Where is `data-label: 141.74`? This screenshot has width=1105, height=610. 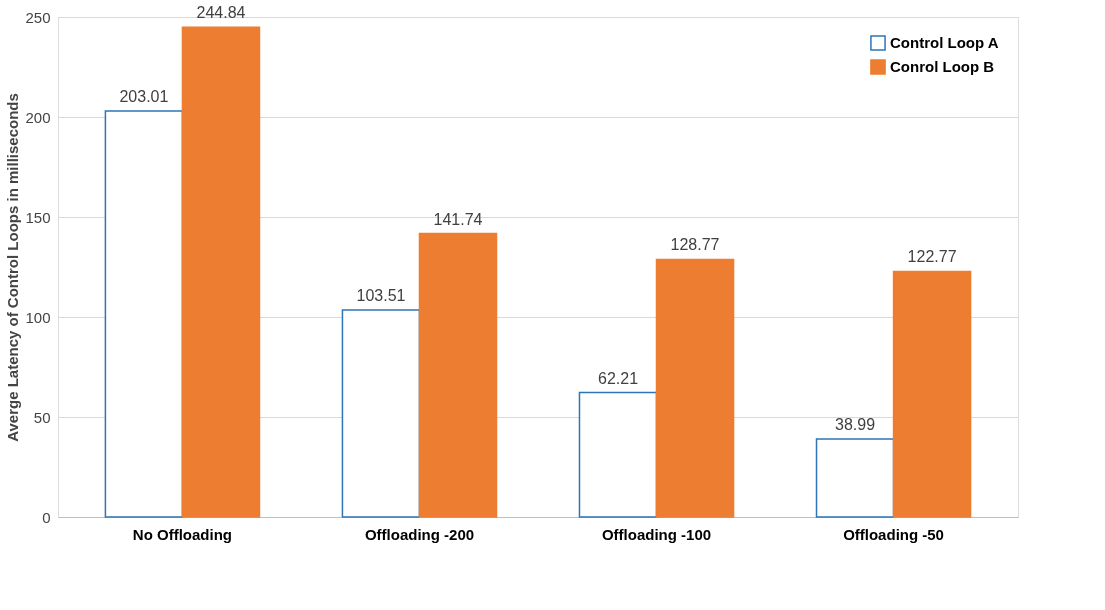
data-label: 141.74 is located at coordinates (458, 219).